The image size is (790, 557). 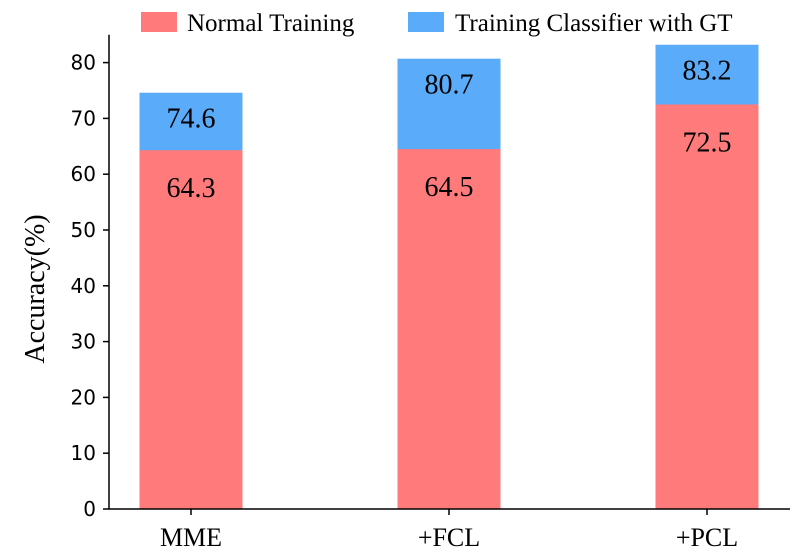 What do you see at coordinates (191, 188) in the screenshot?
I see `value-label-normal: 64.3` at bounding box center [191, 188].